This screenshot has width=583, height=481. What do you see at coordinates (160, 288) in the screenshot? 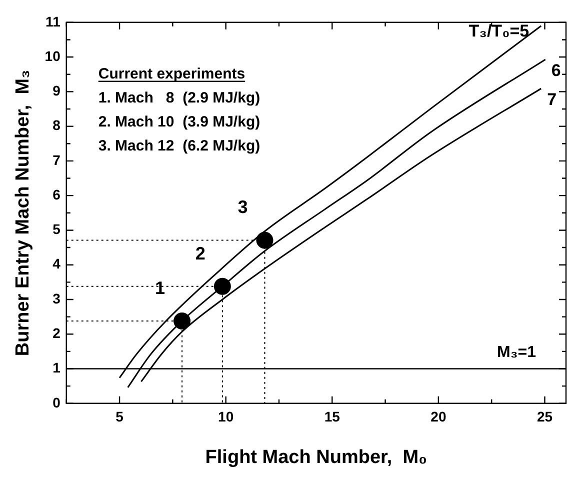
I see `annotation: 1` at bounding box center [160, 288].